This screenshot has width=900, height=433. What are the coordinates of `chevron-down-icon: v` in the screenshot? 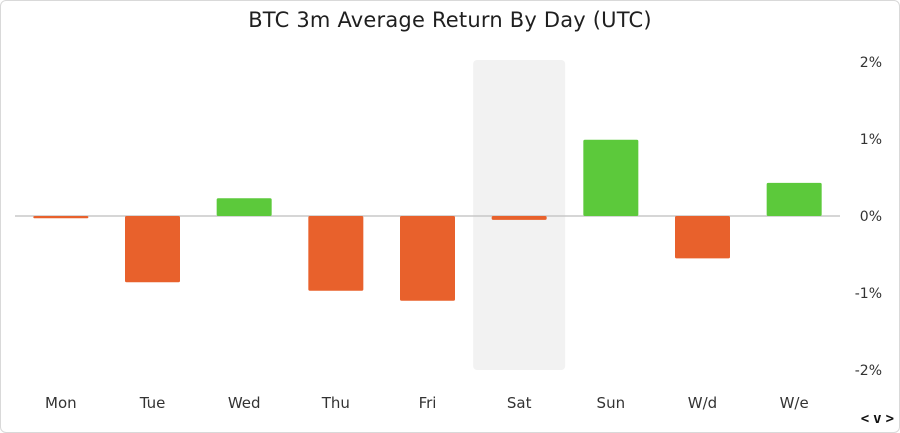 It's located at (877, 419).